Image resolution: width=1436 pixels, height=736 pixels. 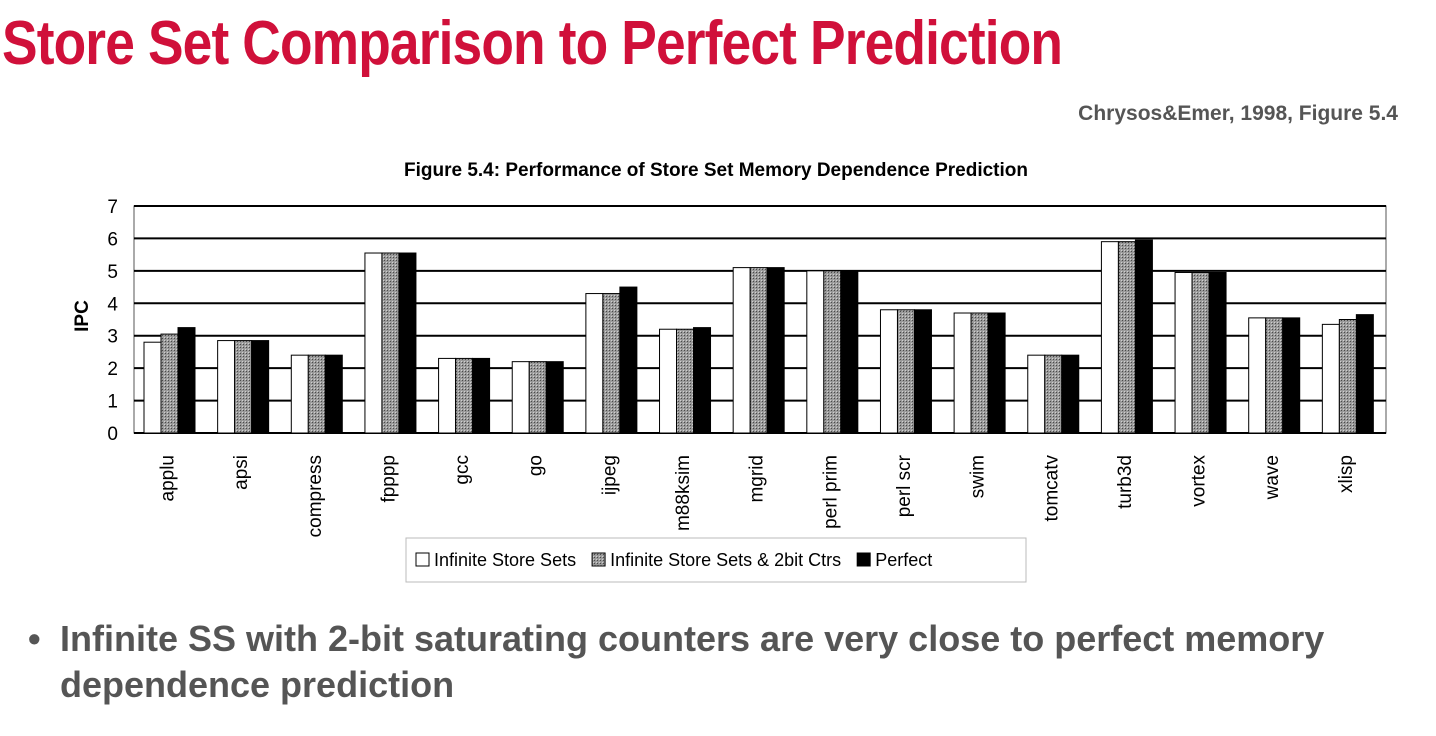 I want to click on x-tick-label: applu, so click(x=168, y=478).